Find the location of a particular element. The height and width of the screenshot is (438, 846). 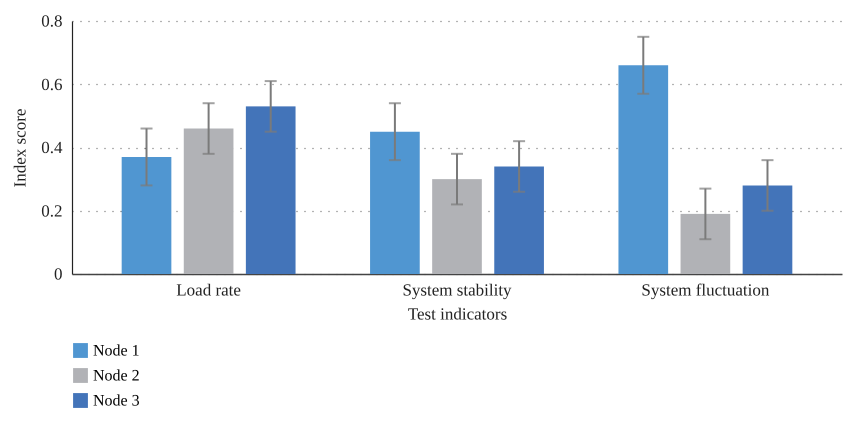

legend-label: Node 1 is located at coordinates (116, 351).